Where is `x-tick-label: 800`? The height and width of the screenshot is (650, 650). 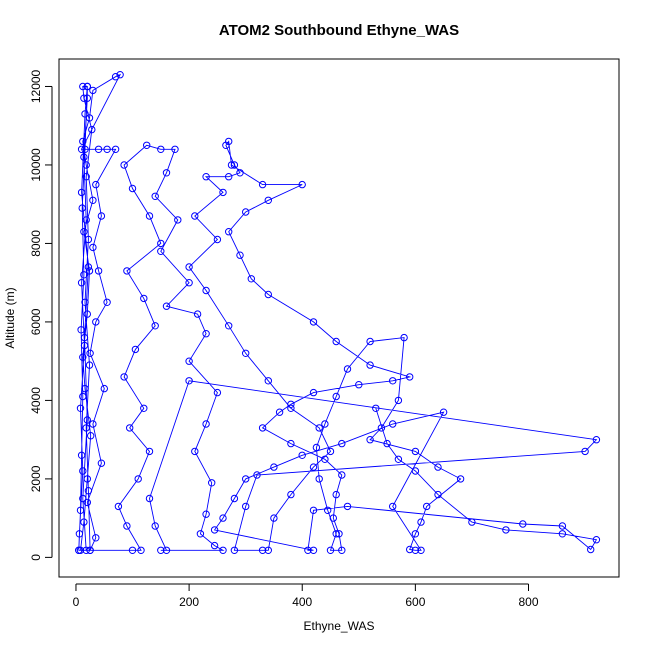
x-tick-label: 800 is located at coordinates (528, 602).